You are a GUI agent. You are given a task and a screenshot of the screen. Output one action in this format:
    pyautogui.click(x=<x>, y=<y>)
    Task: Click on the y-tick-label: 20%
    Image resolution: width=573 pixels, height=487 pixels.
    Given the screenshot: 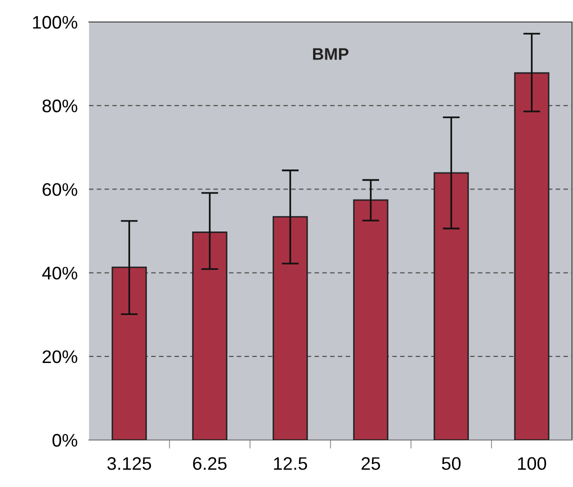 What is the action you would take?
    pyautogui.click(x=60, y=357)
    